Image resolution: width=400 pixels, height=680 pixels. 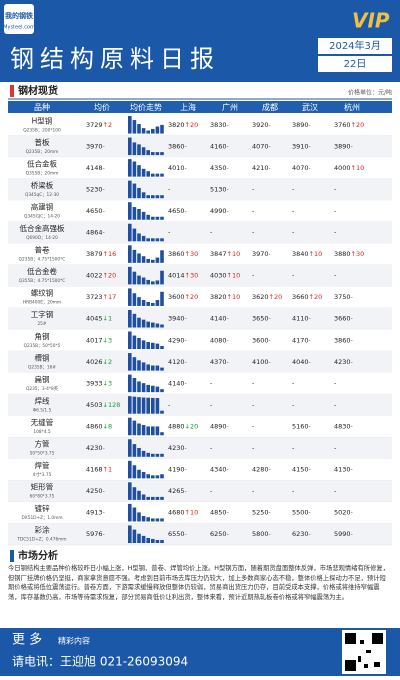 I want to click on value: 4140, so click(x=176, y=383).